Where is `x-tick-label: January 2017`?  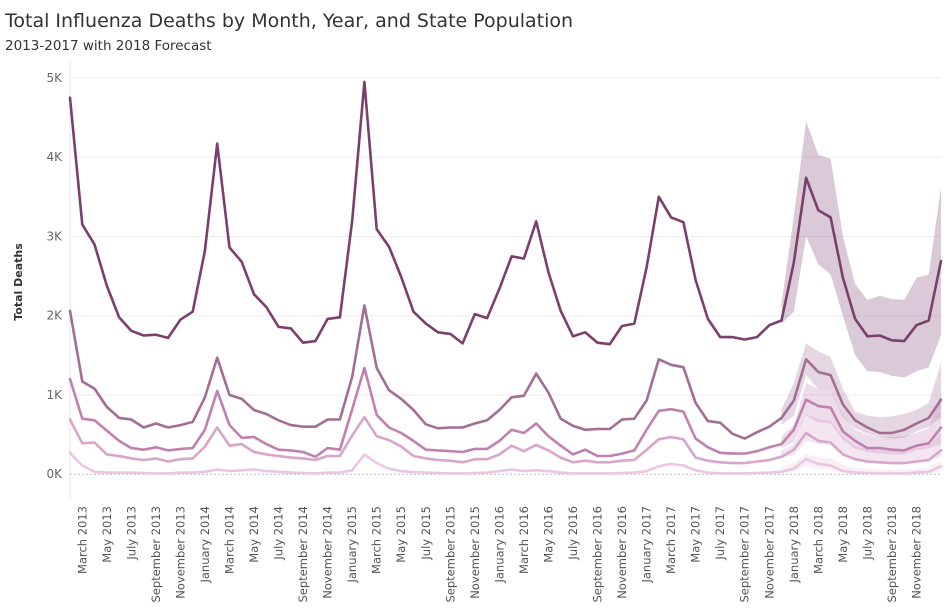 x-tick-label: January 2017 is located at coordinates (647, 545).